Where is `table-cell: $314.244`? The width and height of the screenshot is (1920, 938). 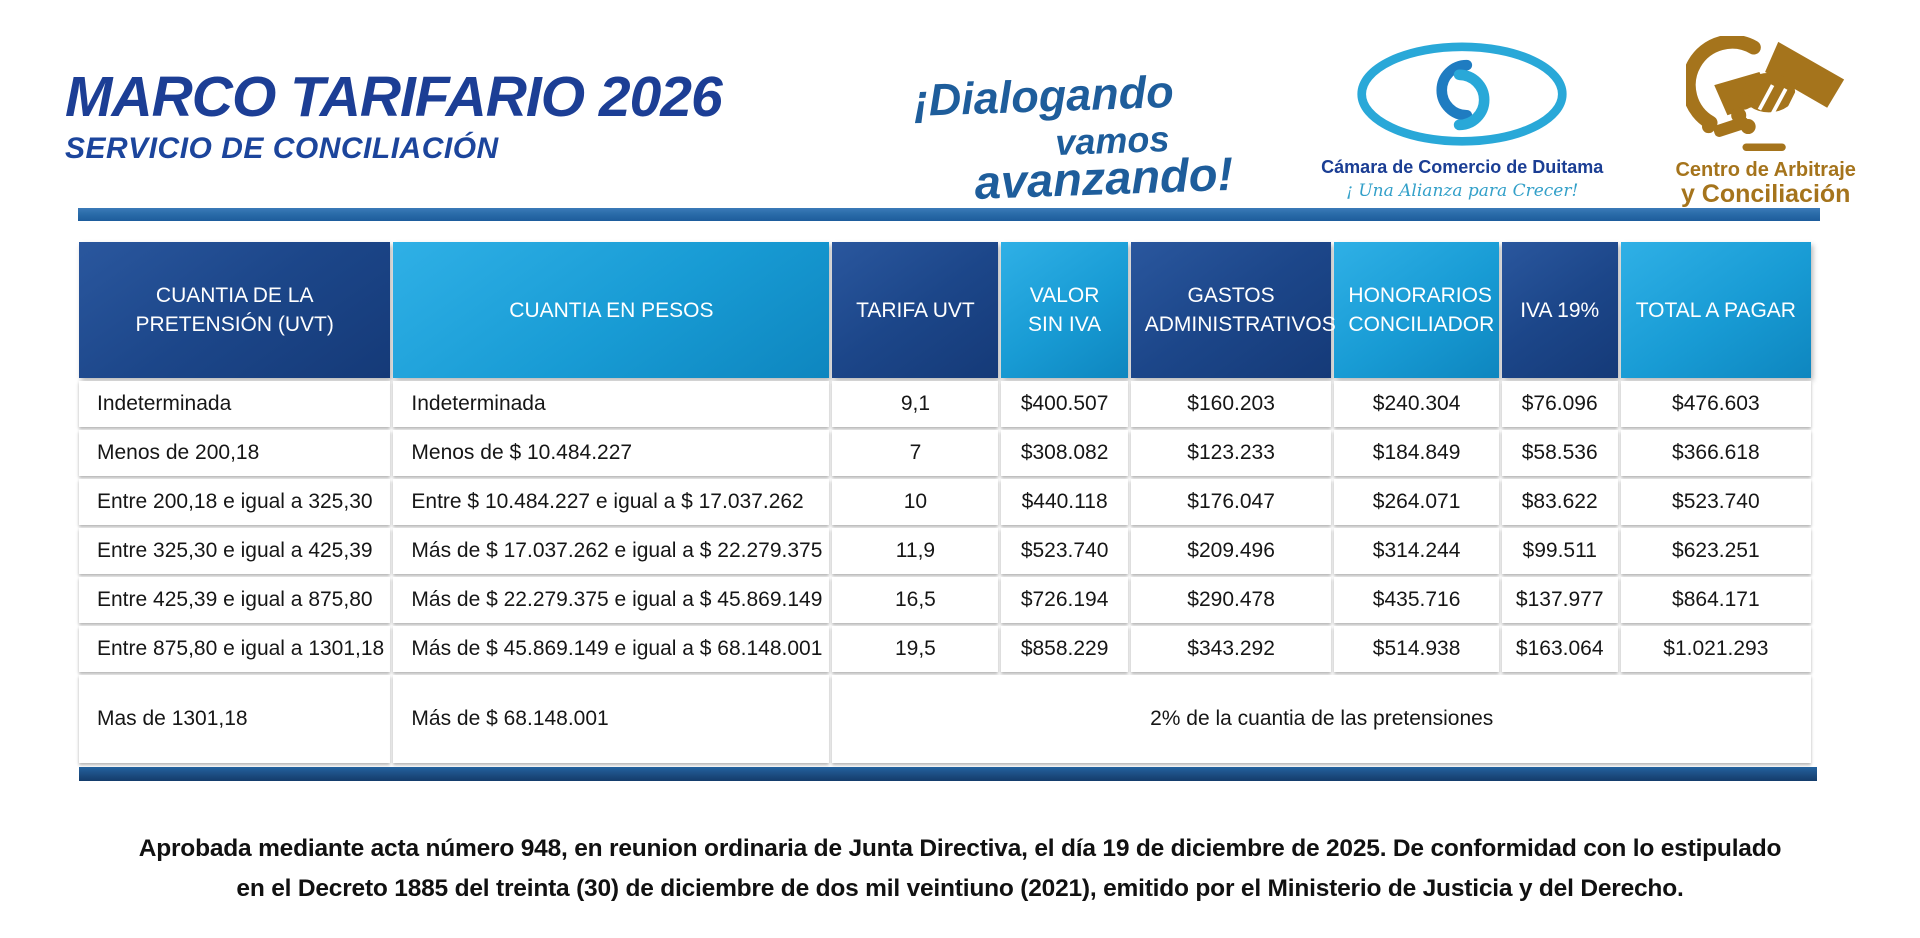
table-cell: $314.244 is located at coordinates (1416, 551).